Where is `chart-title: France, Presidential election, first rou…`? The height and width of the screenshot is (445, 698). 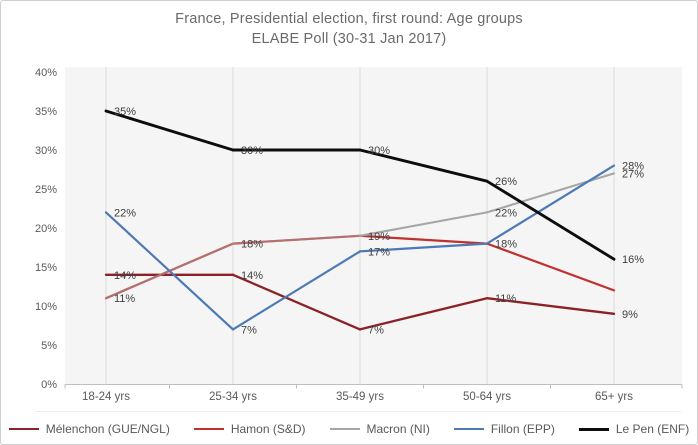 chart-title: France, Presidential election, first rou… is located at coordinates (349, 29).